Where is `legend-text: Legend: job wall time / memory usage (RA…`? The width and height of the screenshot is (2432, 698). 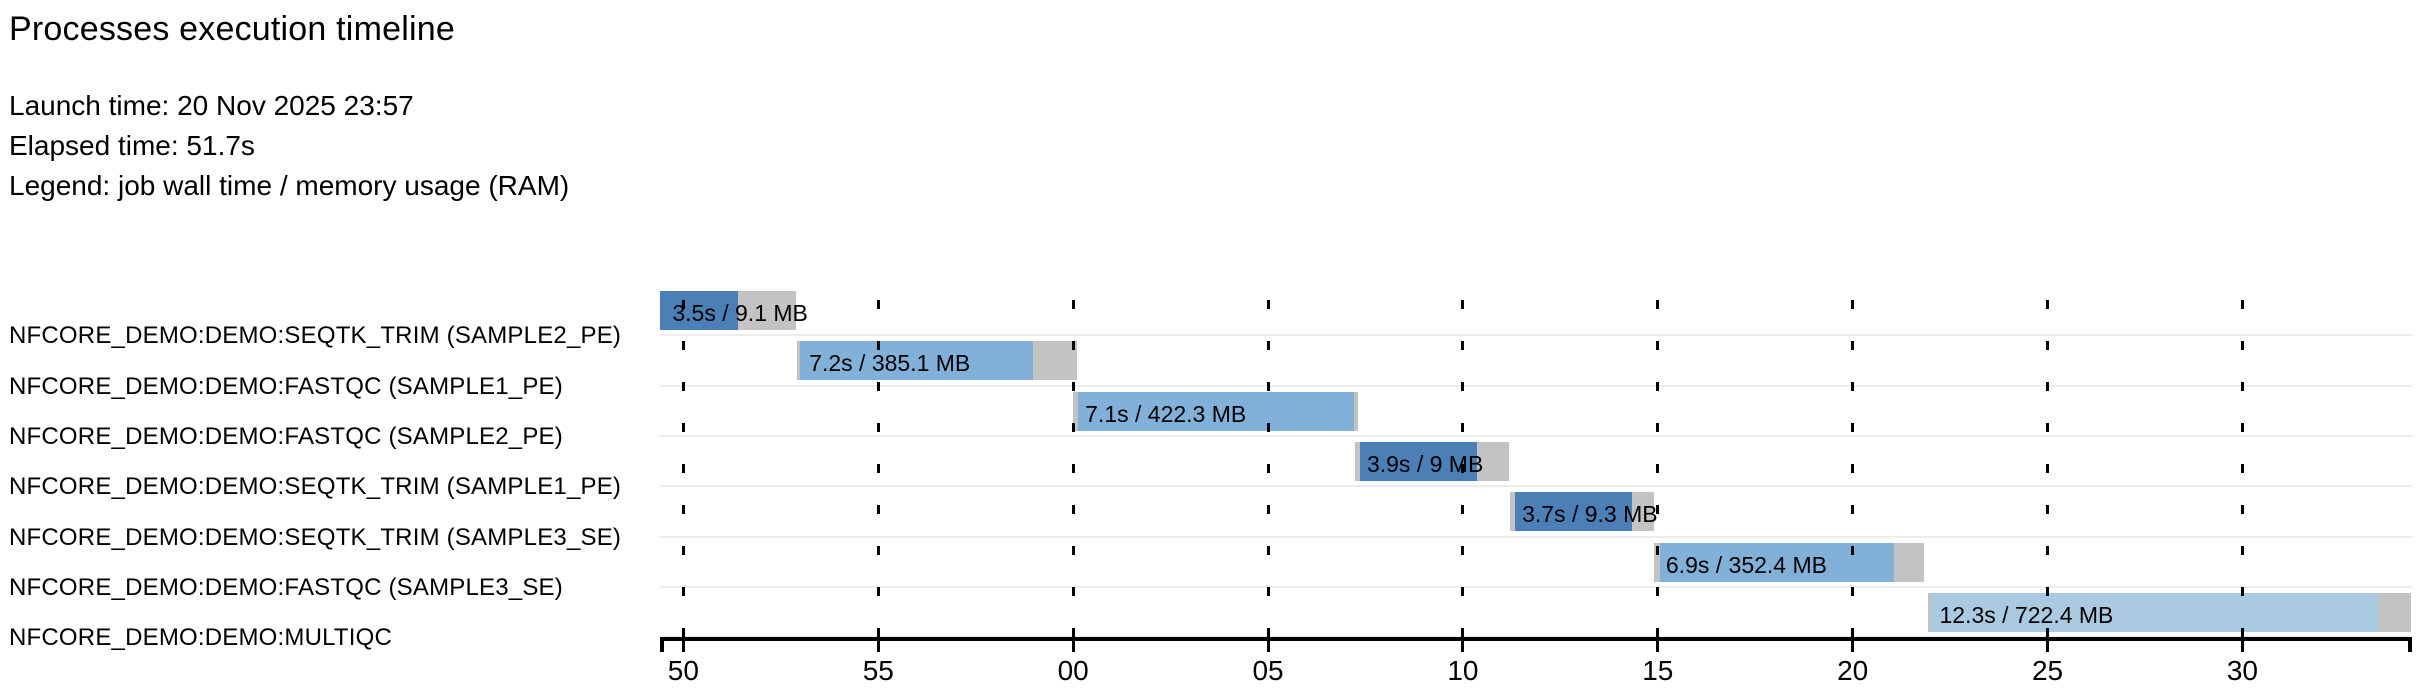 legend-text: Legend: job wall time / memory usage (RA… is located at coordinates (289, 185).